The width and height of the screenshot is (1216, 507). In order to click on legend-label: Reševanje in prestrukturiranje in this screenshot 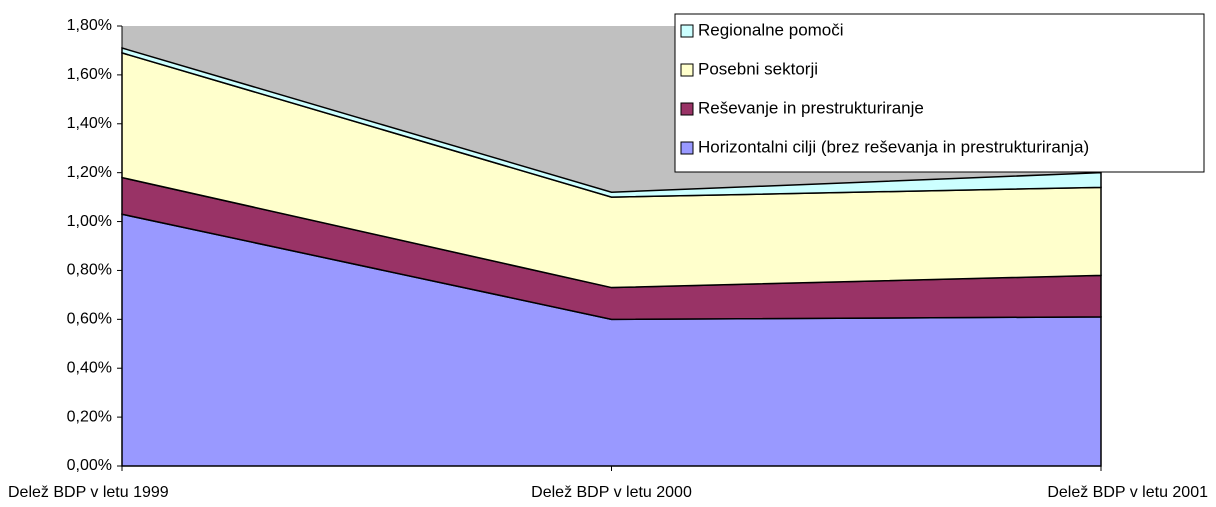, I will do `click(811, 107)`.